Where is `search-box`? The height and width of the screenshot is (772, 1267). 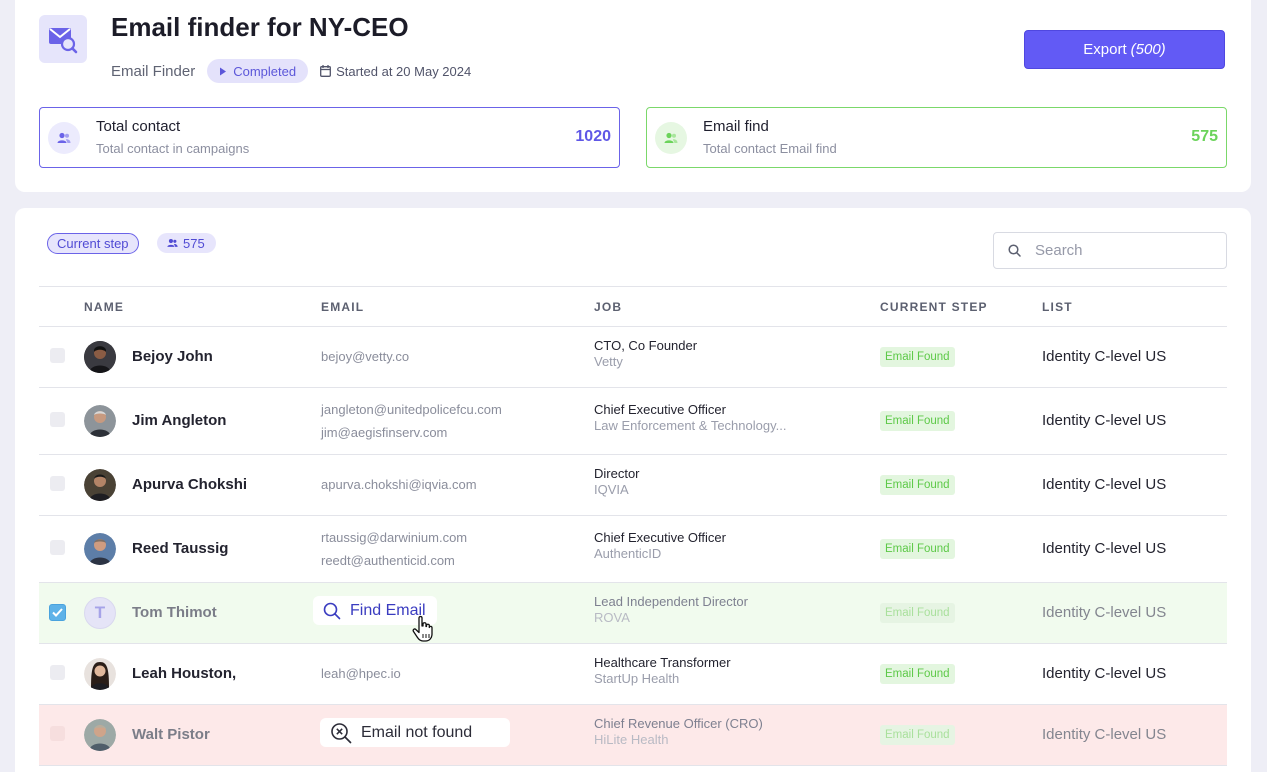
search-box is located at coordinates (1110, 250).